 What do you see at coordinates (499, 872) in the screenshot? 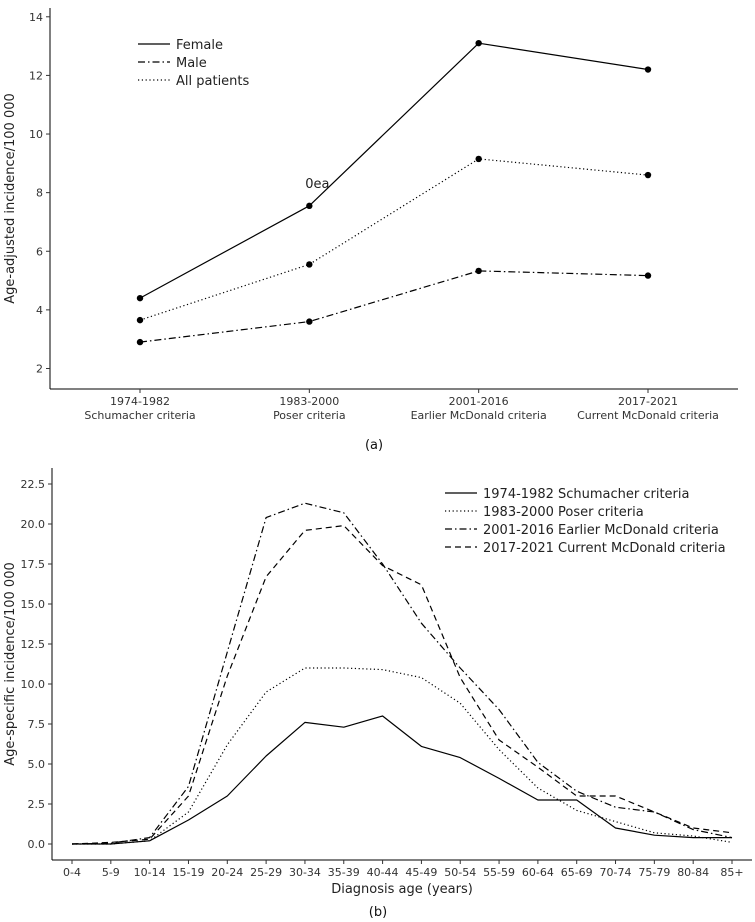
I see `x-tick-label: 55-59` at bounding box center [499, 872].